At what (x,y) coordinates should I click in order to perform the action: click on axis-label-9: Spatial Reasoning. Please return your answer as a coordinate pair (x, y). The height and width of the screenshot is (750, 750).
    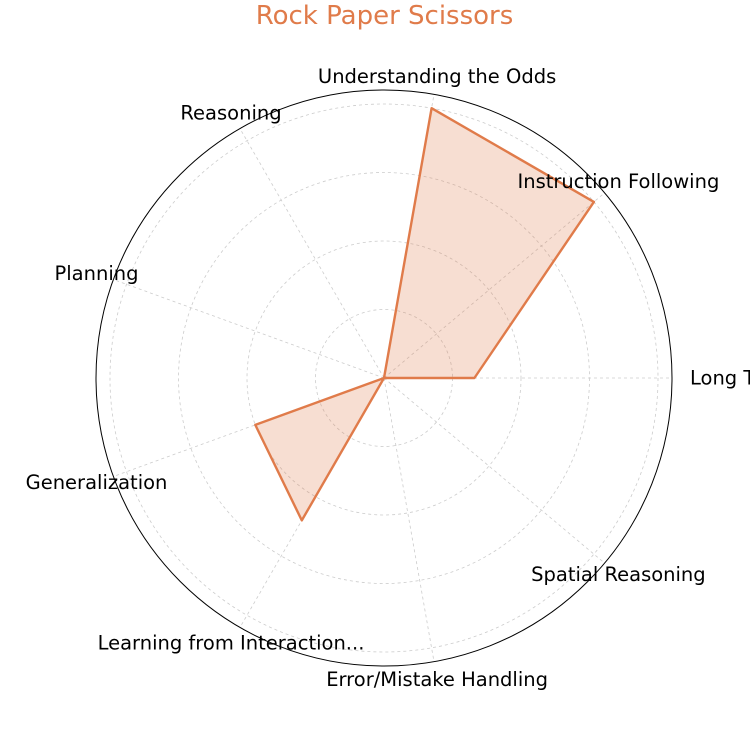
    Looking at the image, I should click on (618, 574).